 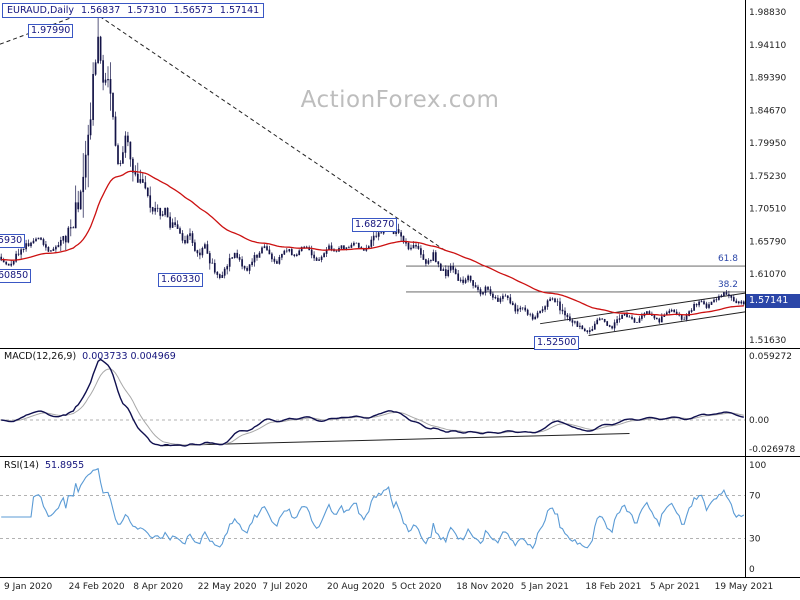 I want to click on date-axis-label: 5 Apr 2021, so click(x=675, y=587).